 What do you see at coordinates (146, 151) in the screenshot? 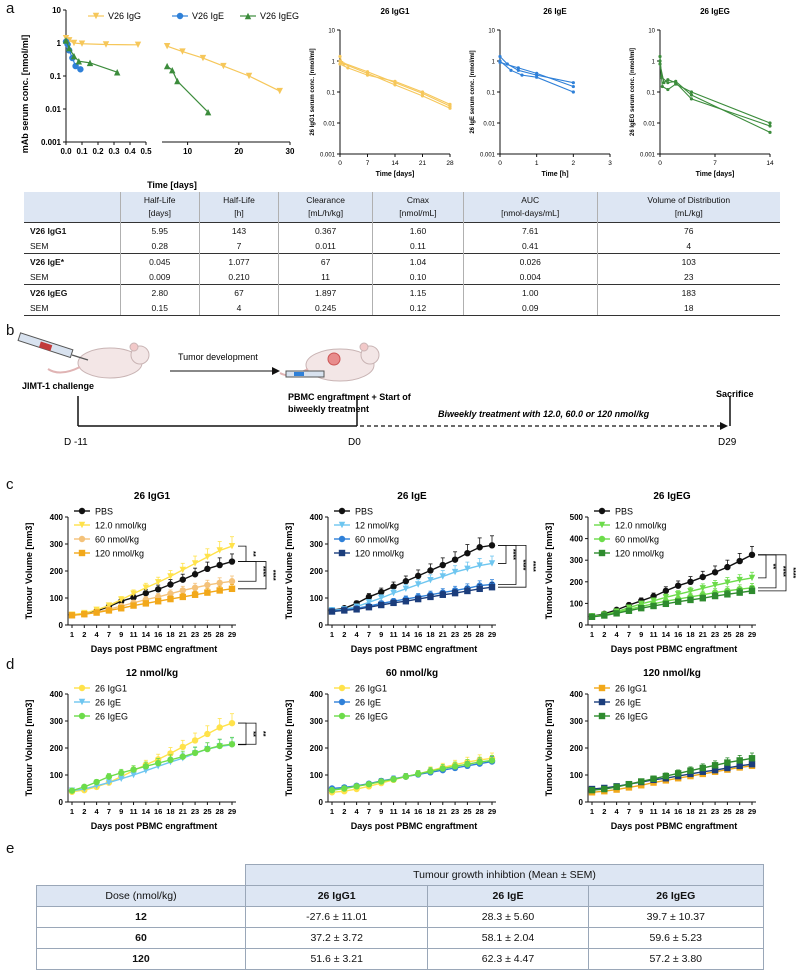
I see `pk-main-x-tick-label: 0.5` at bounding box center [146, 151].